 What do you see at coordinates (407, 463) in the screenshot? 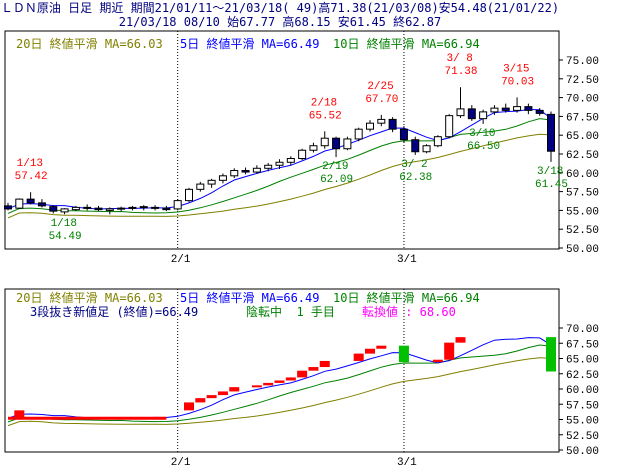
I see `bottom-x-tick-label: 3/1` at bounding box center [407, 463].